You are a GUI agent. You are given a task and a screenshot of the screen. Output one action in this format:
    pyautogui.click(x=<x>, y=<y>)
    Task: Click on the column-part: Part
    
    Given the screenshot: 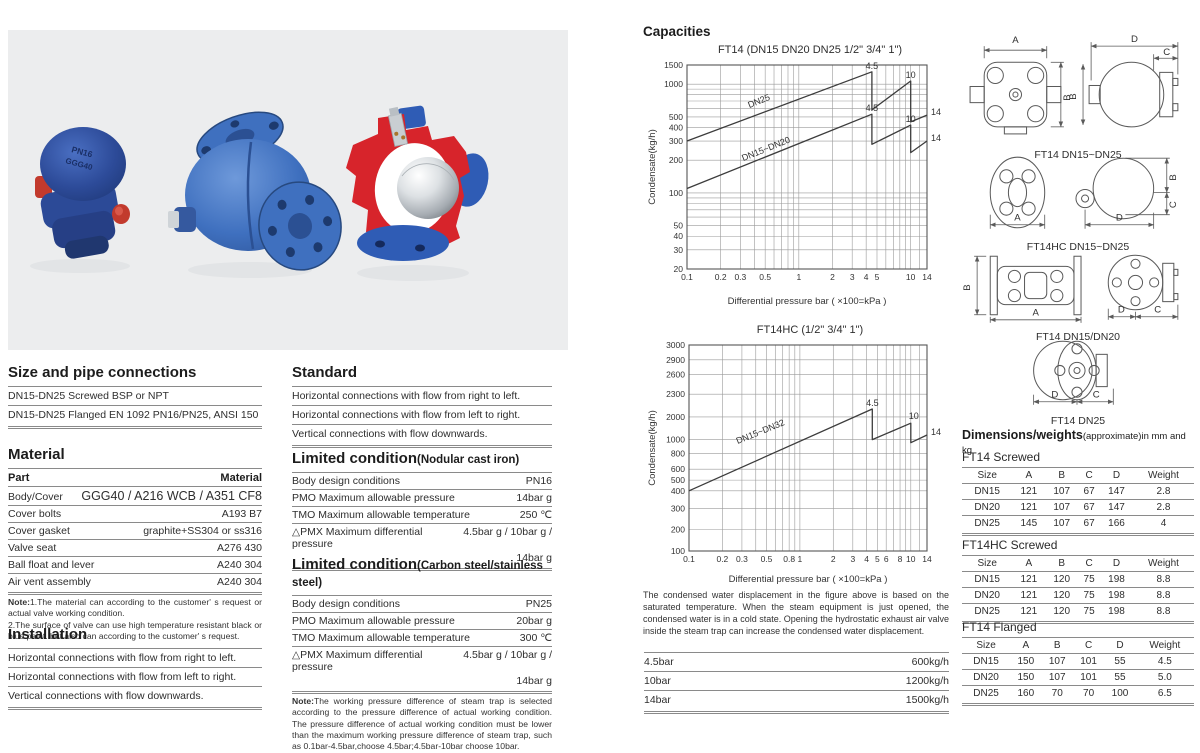 What is the action you would take?
    pyautogui.click(x=19, y=477)
    